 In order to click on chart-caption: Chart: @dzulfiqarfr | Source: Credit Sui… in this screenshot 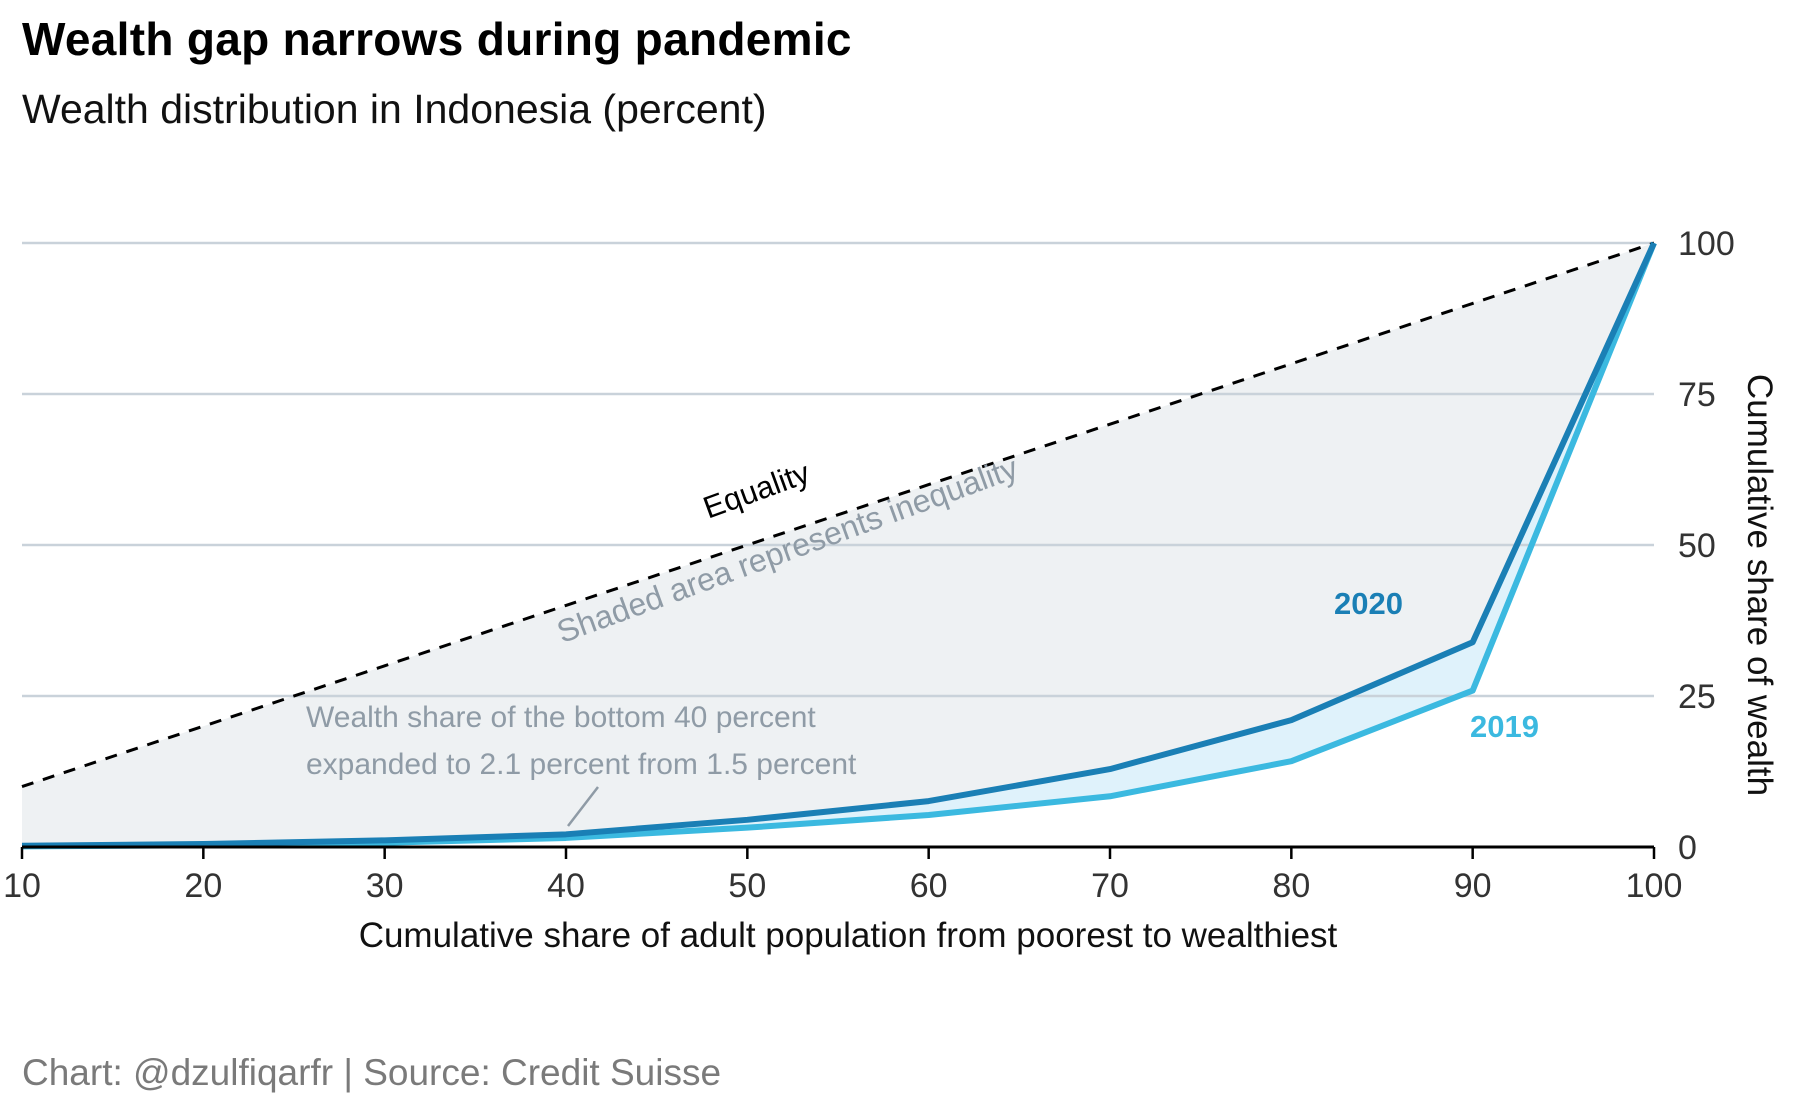, I will do `click(372, 1072)`.